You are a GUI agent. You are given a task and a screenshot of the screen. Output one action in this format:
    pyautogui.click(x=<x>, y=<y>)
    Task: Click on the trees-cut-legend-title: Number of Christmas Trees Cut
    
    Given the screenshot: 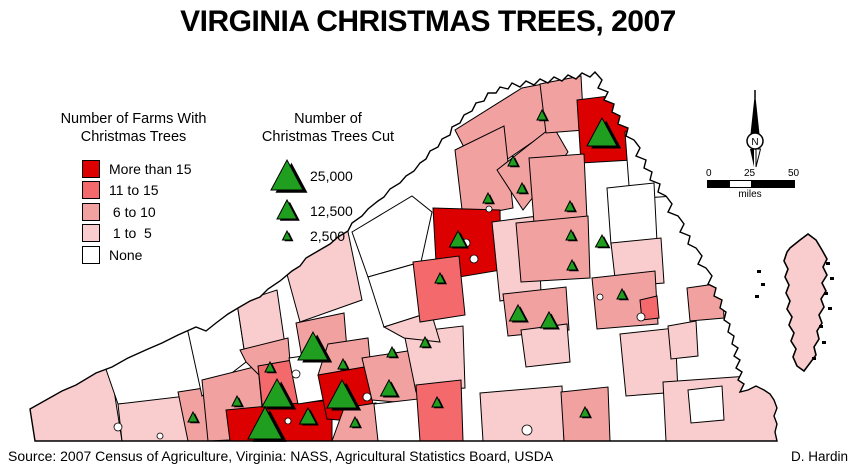 What is the action you would take?
    pyautogui.click(x=328, y=128)
    